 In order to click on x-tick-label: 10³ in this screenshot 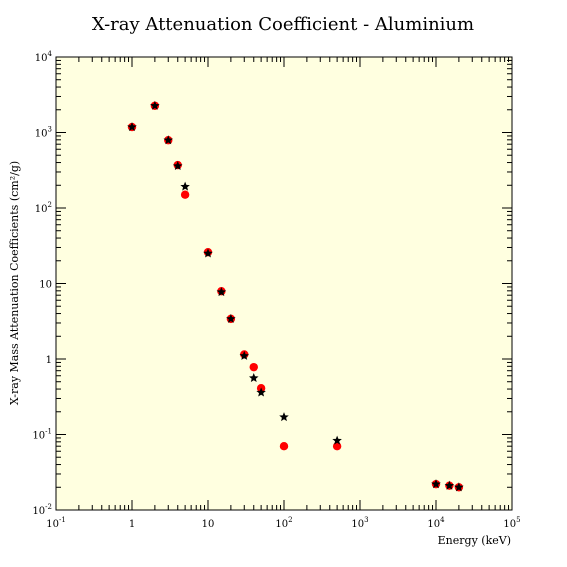, I will do `click(359, 523)`.